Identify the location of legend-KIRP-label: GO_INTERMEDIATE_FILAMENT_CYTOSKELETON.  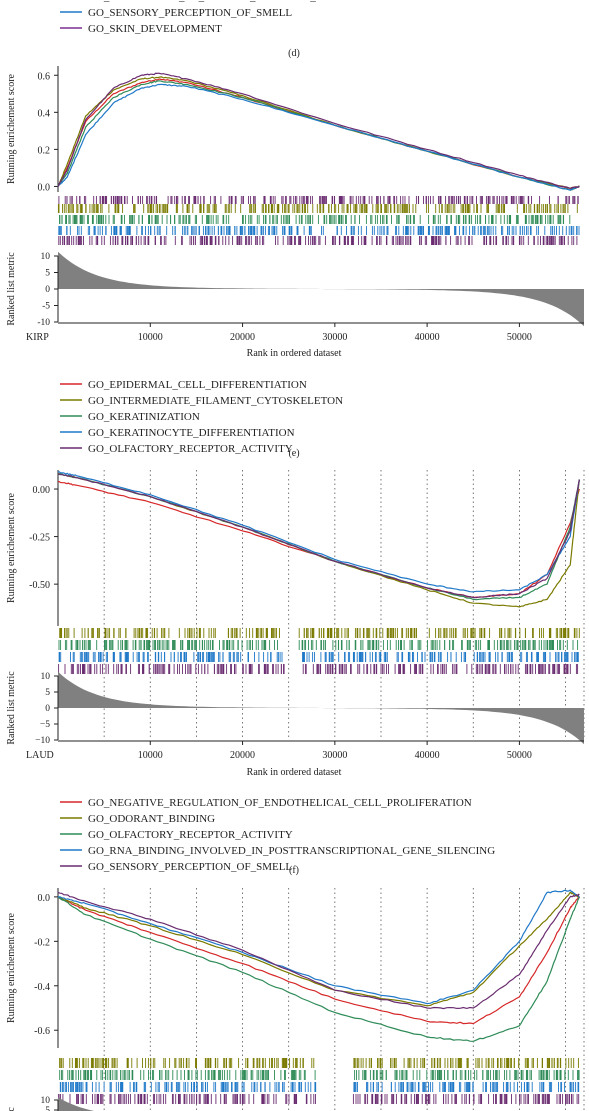
(215, 401).